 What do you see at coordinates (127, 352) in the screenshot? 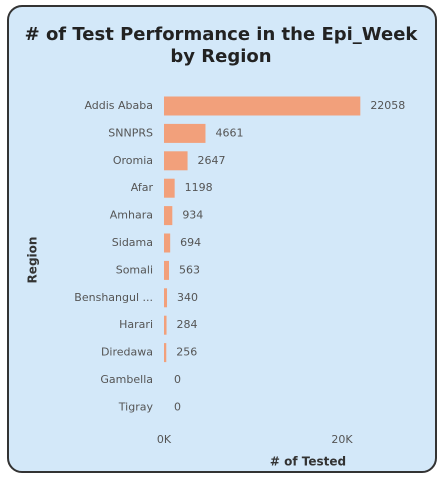
I see `y-tick-label: Diredawa` at bounding box center [127, 352].